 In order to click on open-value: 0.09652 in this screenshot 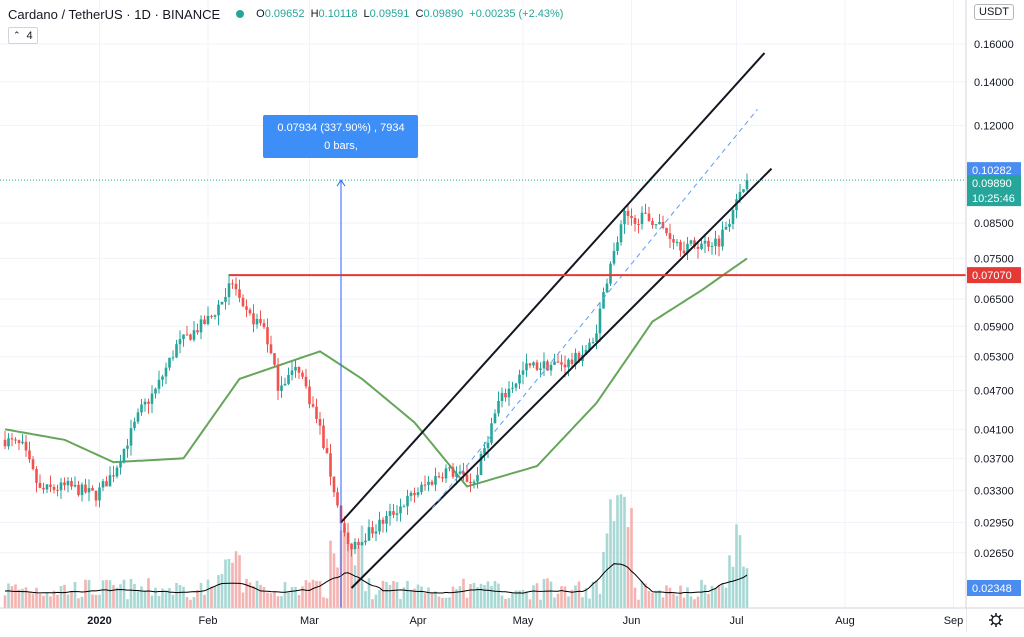, I will do `click(284, 14)`.